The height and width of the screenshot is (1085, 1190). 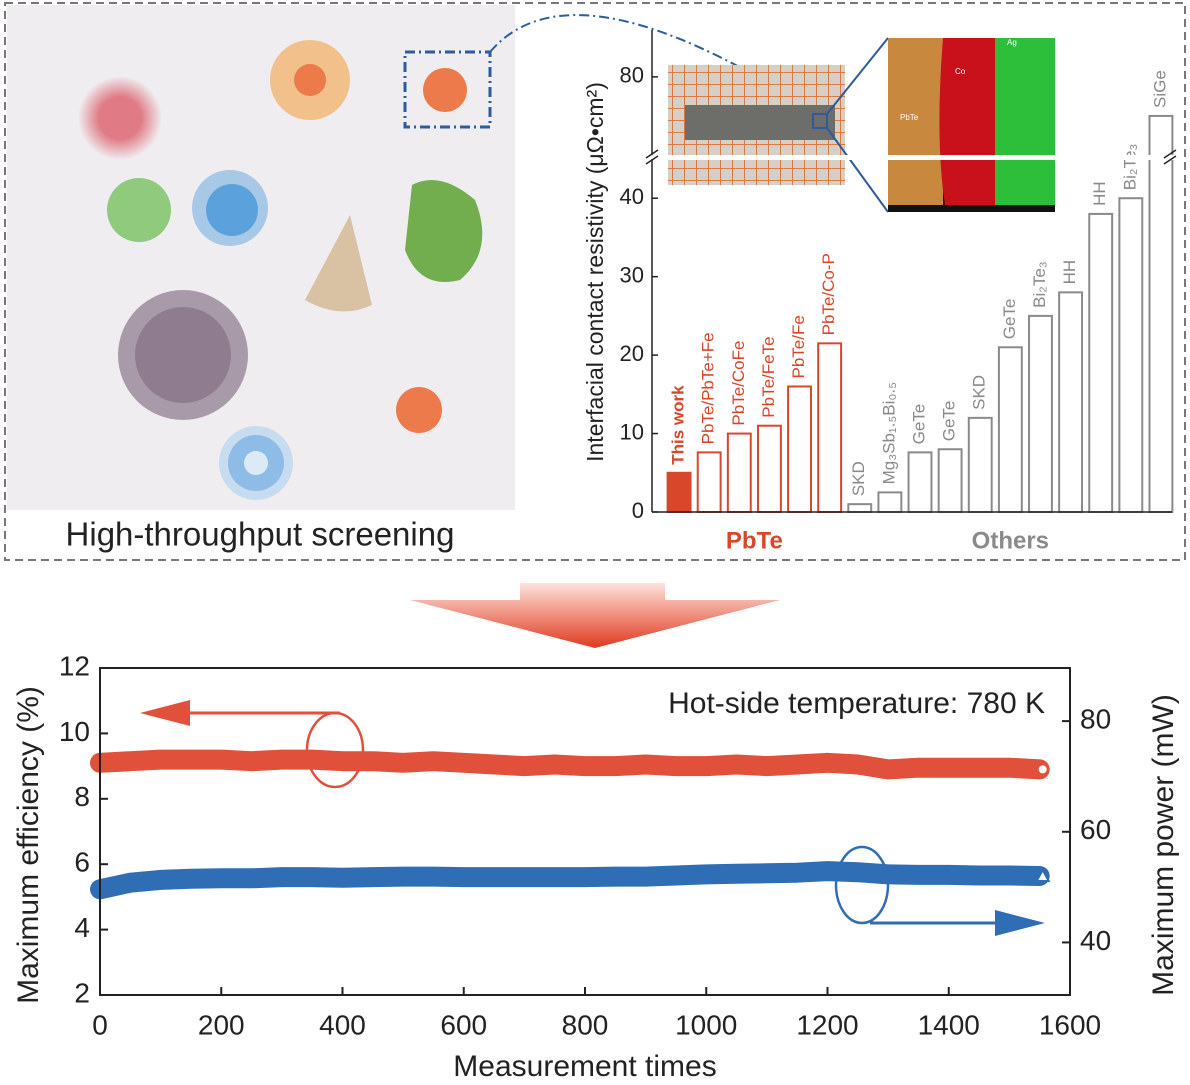 What do you see at coordinates (632, 274) in the screenshot?
I see `y-tick-label: 30` at bounding box center [632, 274].